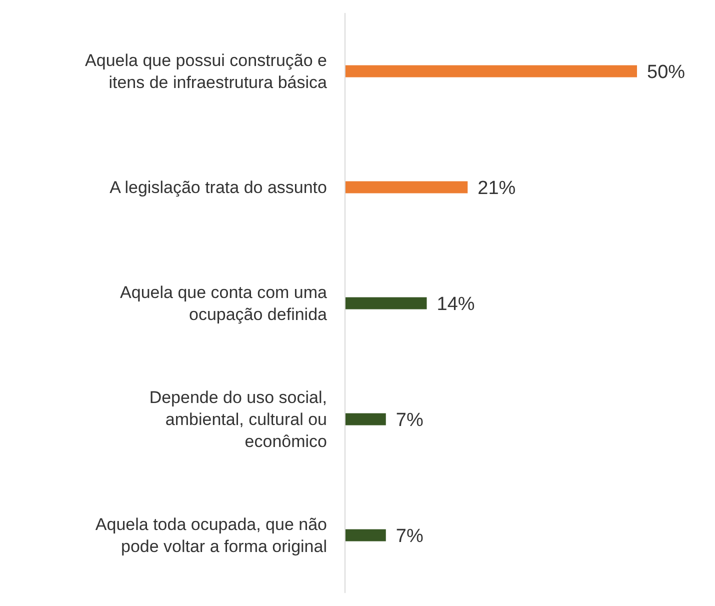 The width and height of the screenshot is (715, 606). Describe the element at coordinates (224, 303) in the screenshot. I see `y-tick-label: Aquela que conta com uma ocupação definida` at that location.